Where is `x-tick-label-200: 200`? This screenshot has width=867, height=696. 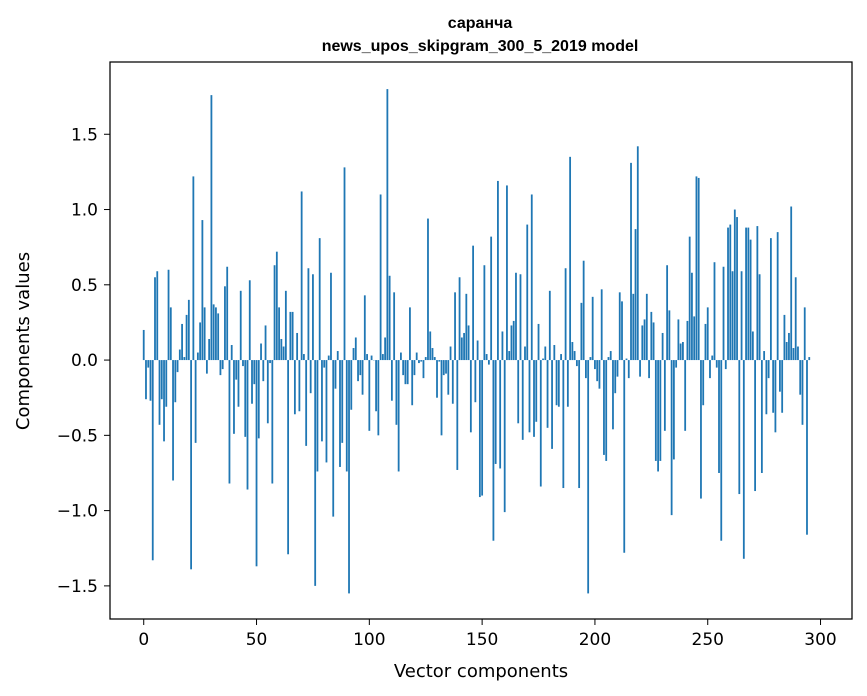
x-tick-label-200: 200 is located at coordinates (595, 640).